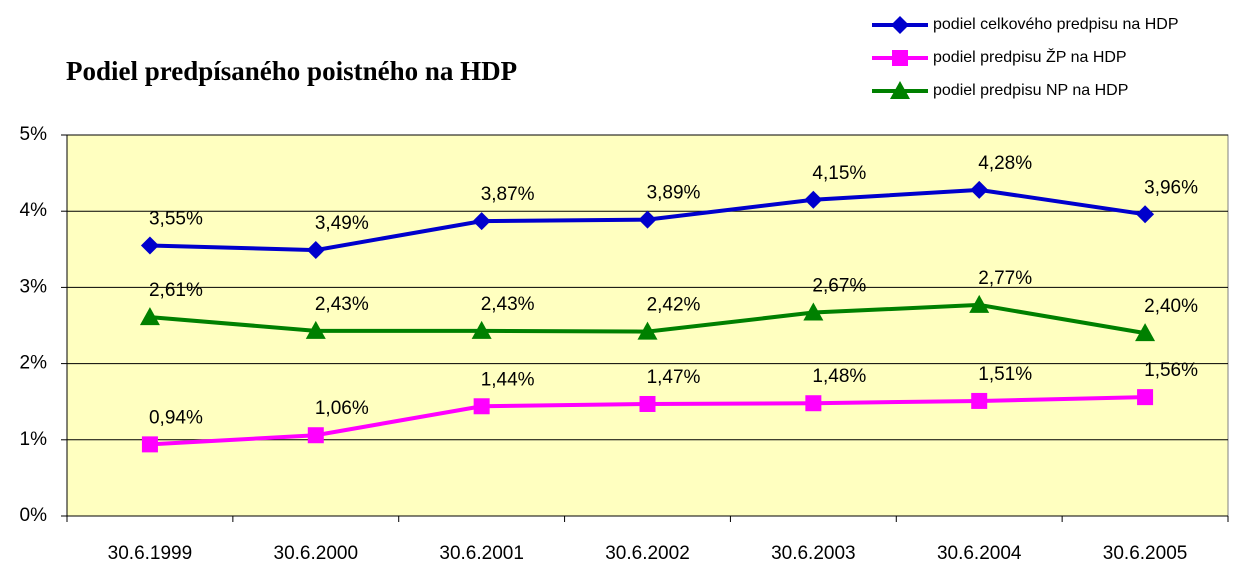 The width and height of the screenshot is (1256, 564). What do you see at coordinates (1171, 370) in the screenshot?
I see `data-label: 1,56%` at bounding box center [1171, 370].